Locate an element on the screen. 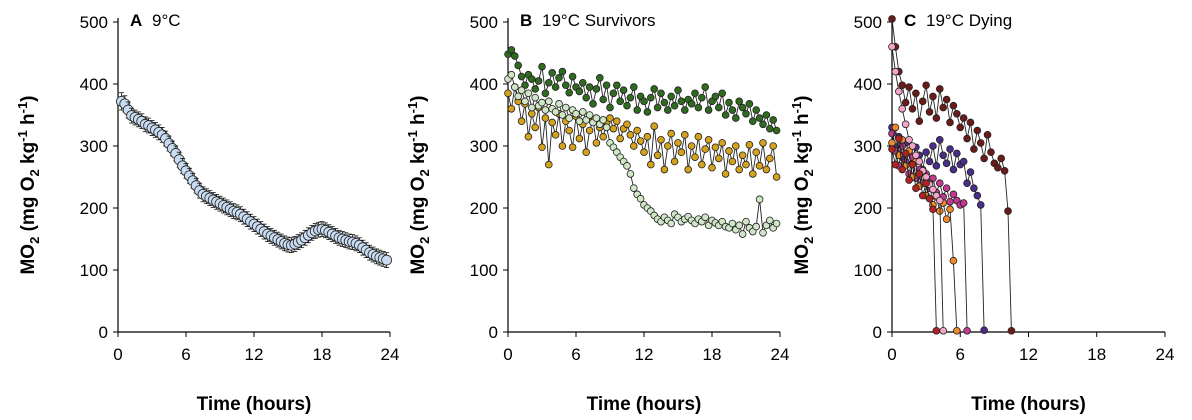 The height and width of the screenshot is (420, 1192). panel-letter: C is located at coordinates (910, 20).